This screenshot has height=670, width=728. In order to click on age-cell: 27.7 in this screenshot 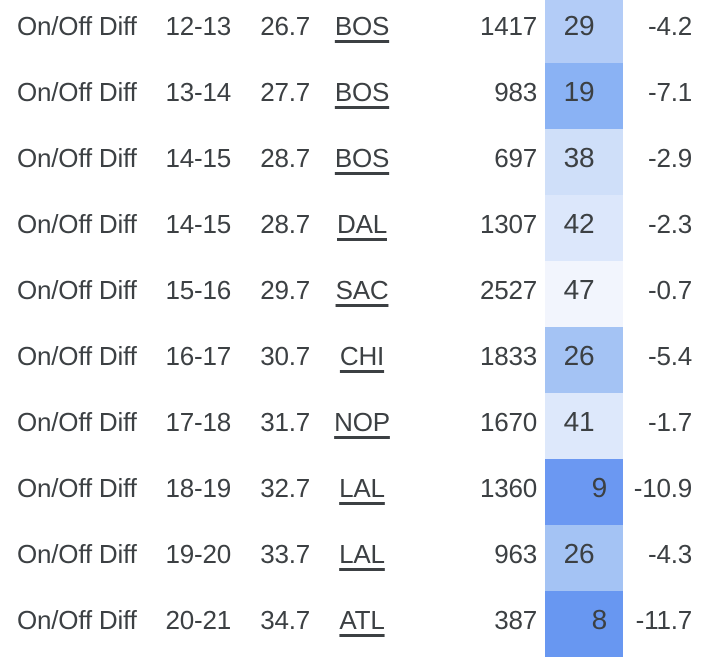, I will do `click(285, 91)`.